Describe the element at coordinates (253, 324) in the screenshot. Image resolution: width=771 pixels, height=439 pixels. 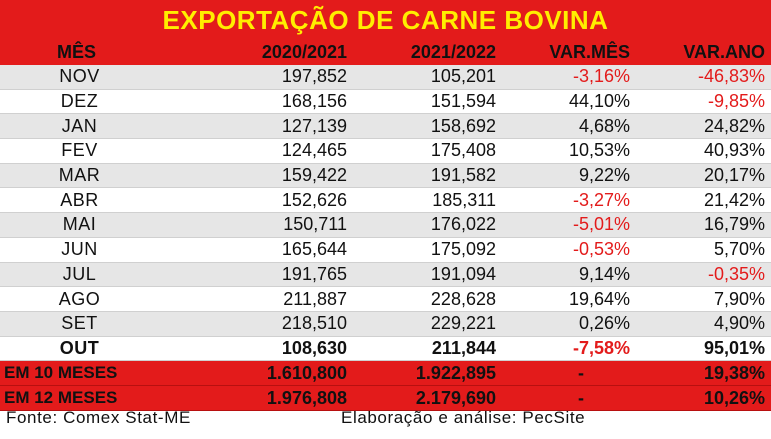
I see `value-2020-2021: 218,510` at that location.